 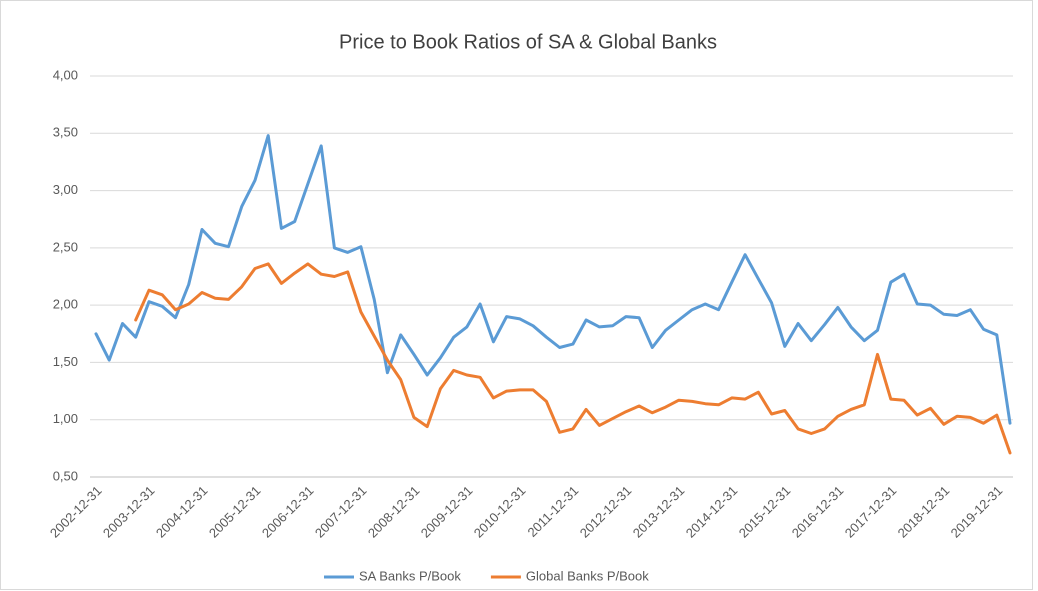 I want to click on y-tick-label: 2,50, so click(x=65, y=246).